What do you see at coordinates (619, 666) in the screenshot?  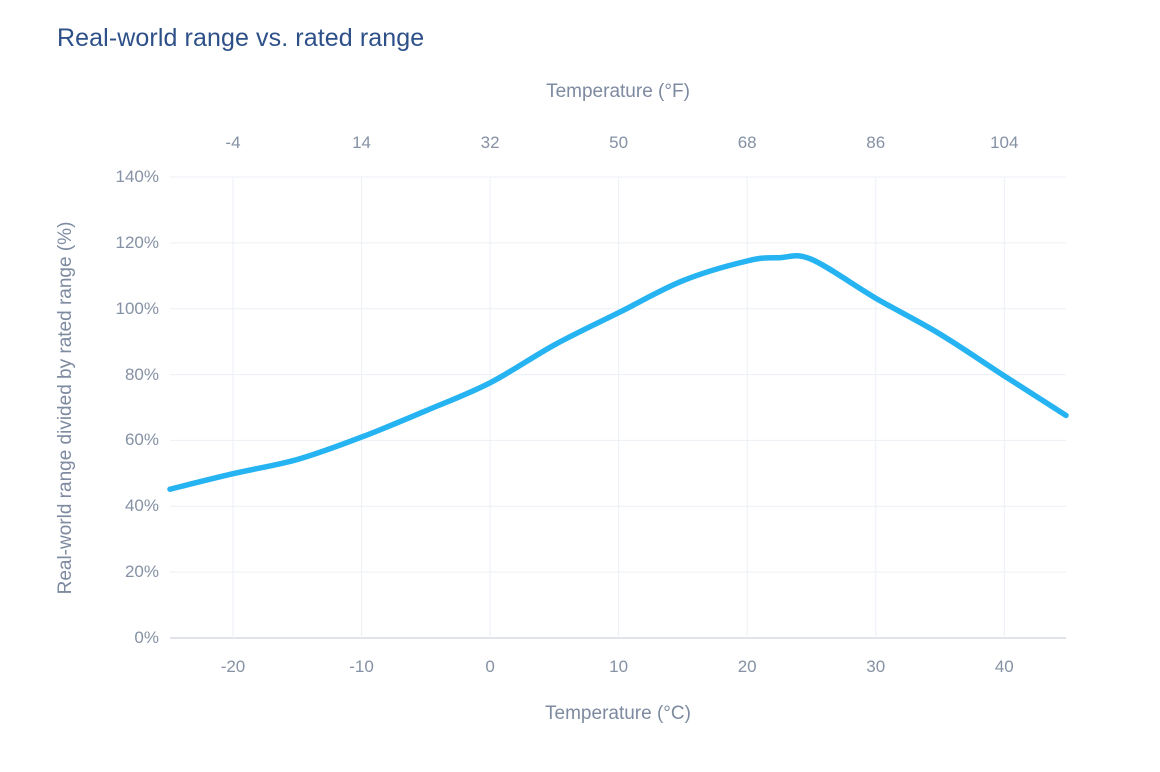 I see `x-tick-label-celsius: 10` at bounding box center [619, 666].